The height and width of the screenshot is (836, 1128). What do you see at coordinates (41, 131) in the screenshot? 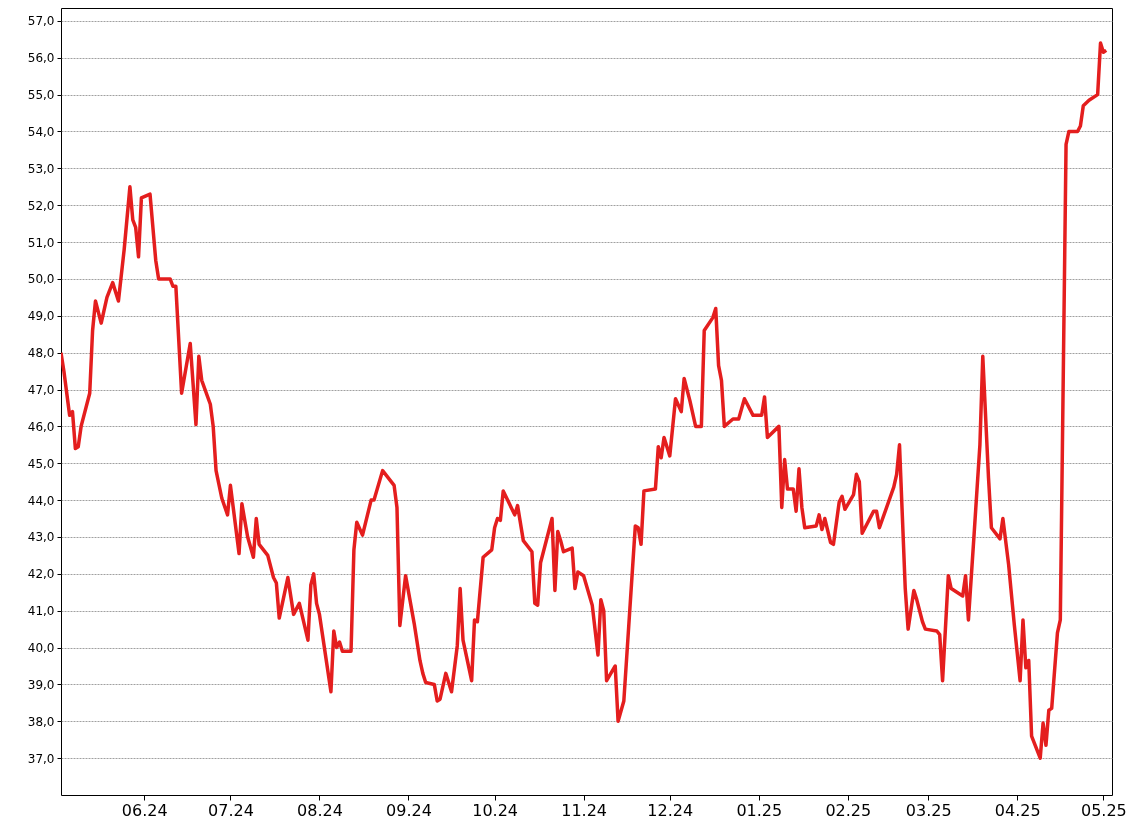
I see `y-tick-label: 54,0` at bounding box center [41, 131].